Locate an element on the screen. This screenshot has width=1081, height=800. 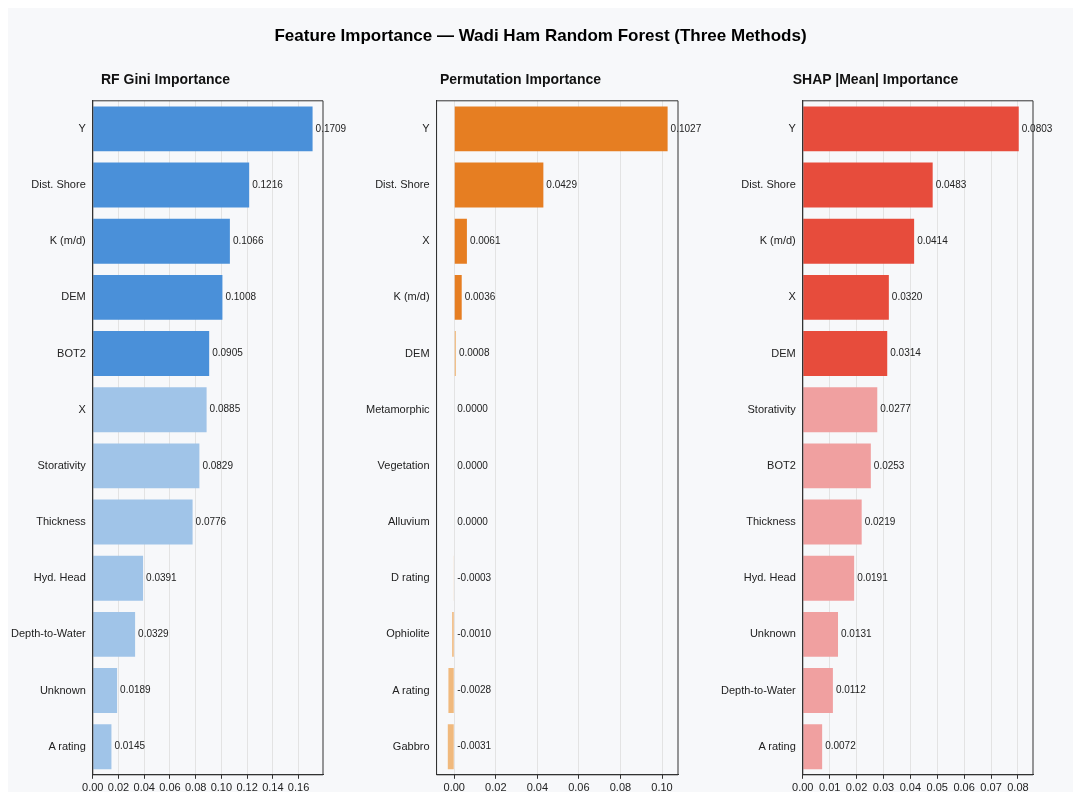
data-label: -0.0010 is located at coordinates (474, 634).